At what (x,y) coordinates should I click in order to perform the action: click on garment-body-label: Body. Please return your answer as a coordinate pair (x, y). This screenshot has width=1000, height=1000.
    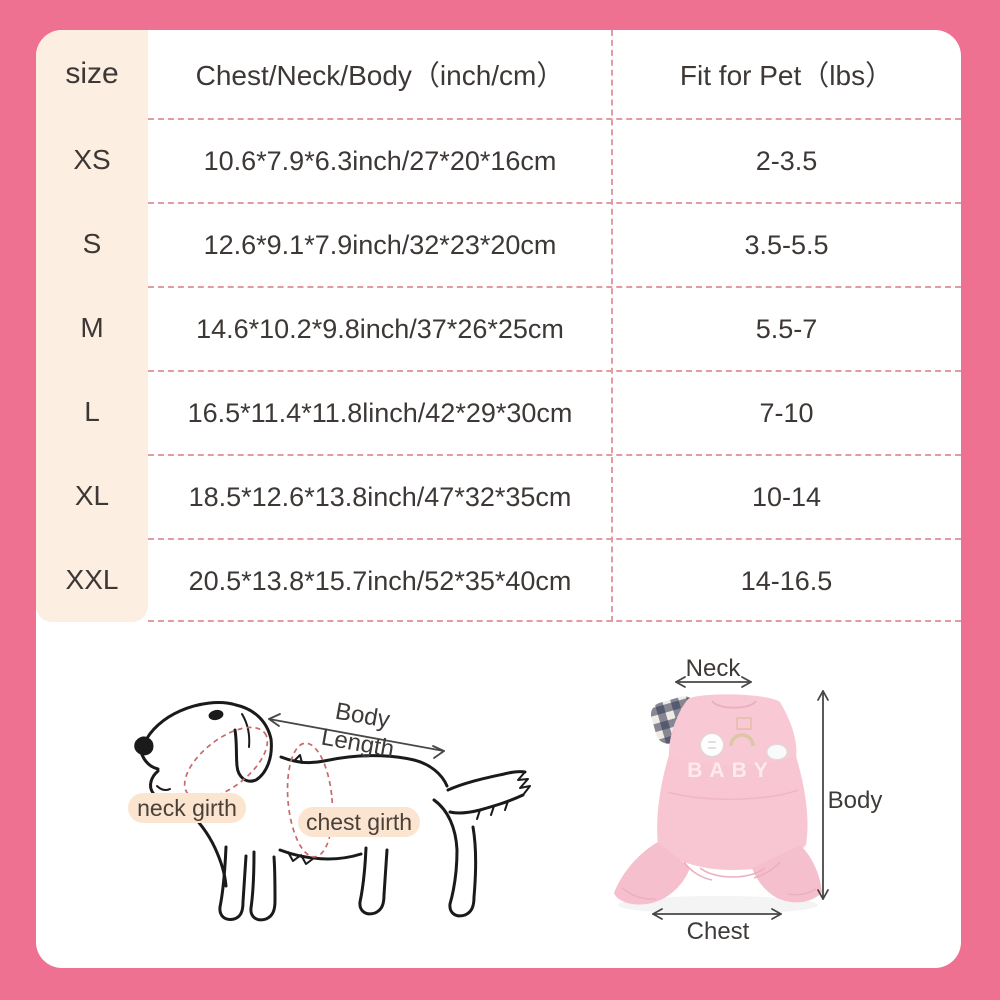
    Looking at the image, I should click on (855, 800).